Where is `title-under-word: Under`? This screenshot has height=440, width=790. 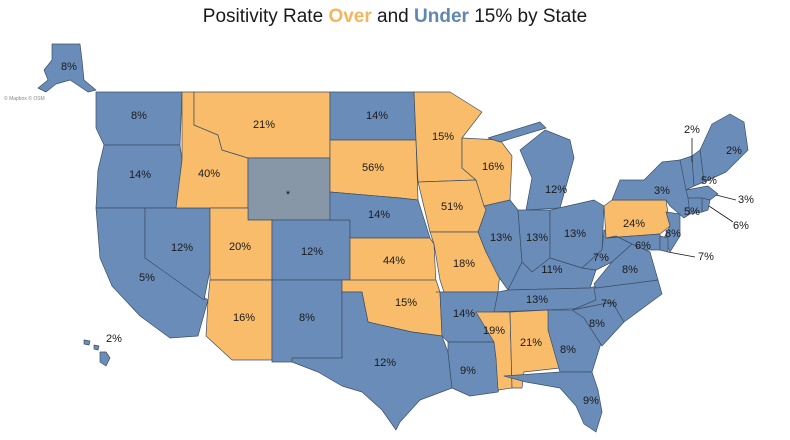 title-under-word: Under is located at coordinates (441, 16).